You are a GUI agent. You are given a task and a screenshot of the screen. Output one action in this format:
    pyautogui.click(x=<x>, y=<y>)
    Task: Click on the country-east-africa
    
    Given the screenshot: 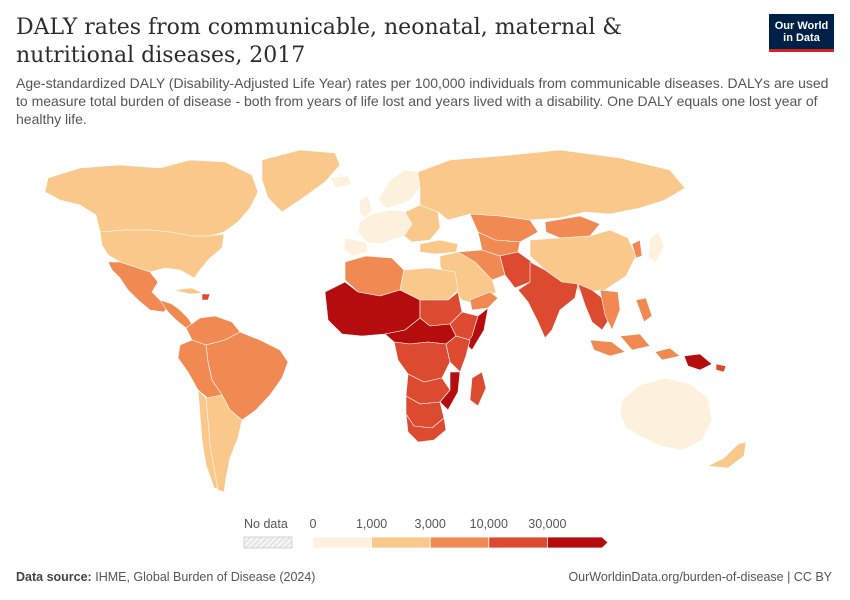 What is the action you would take?
    pyautogui.click(x=458, y=354)
    